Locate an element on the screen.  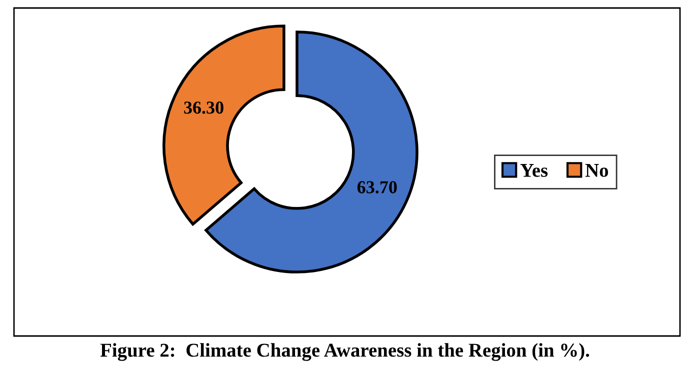
legend-label: Yes is located at coordinates (534, 170).